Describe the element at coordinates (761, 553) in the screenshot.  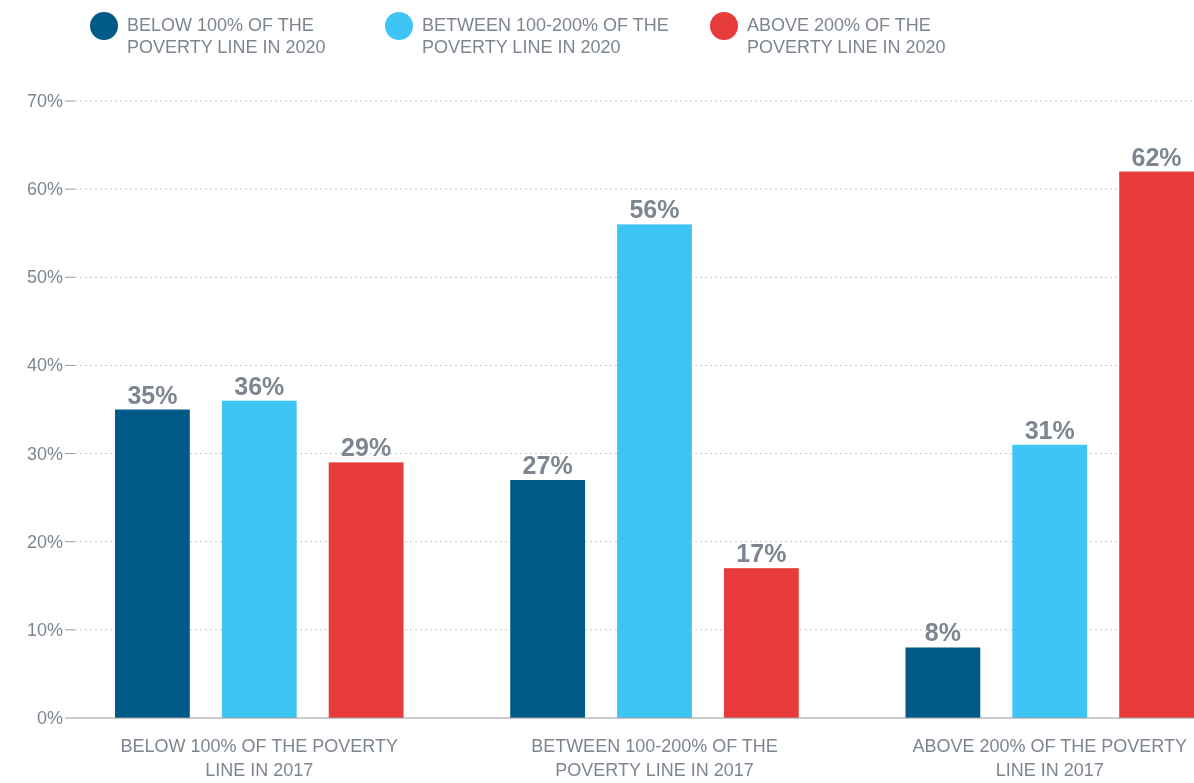
I see `data-label: 17%` at that location.